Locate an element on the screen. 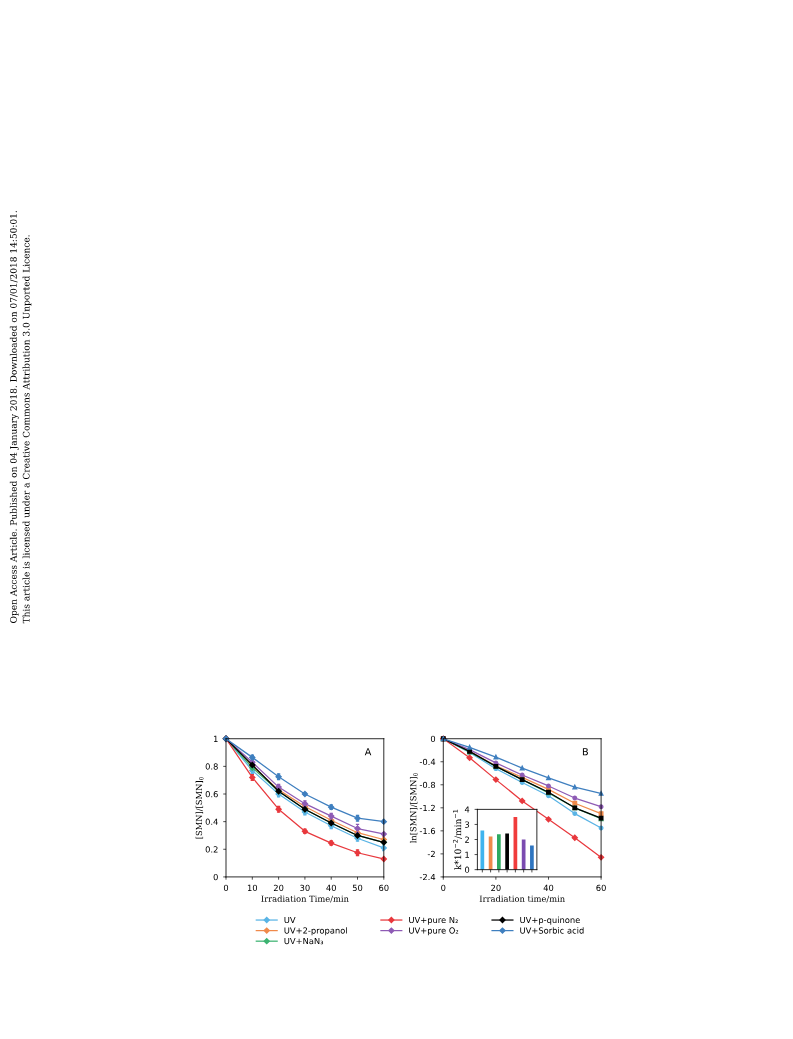 Image resolution: width=793 pixels, height=1039 pixels. y-tick-label: -1.6 is located at coordinates (427, 831).